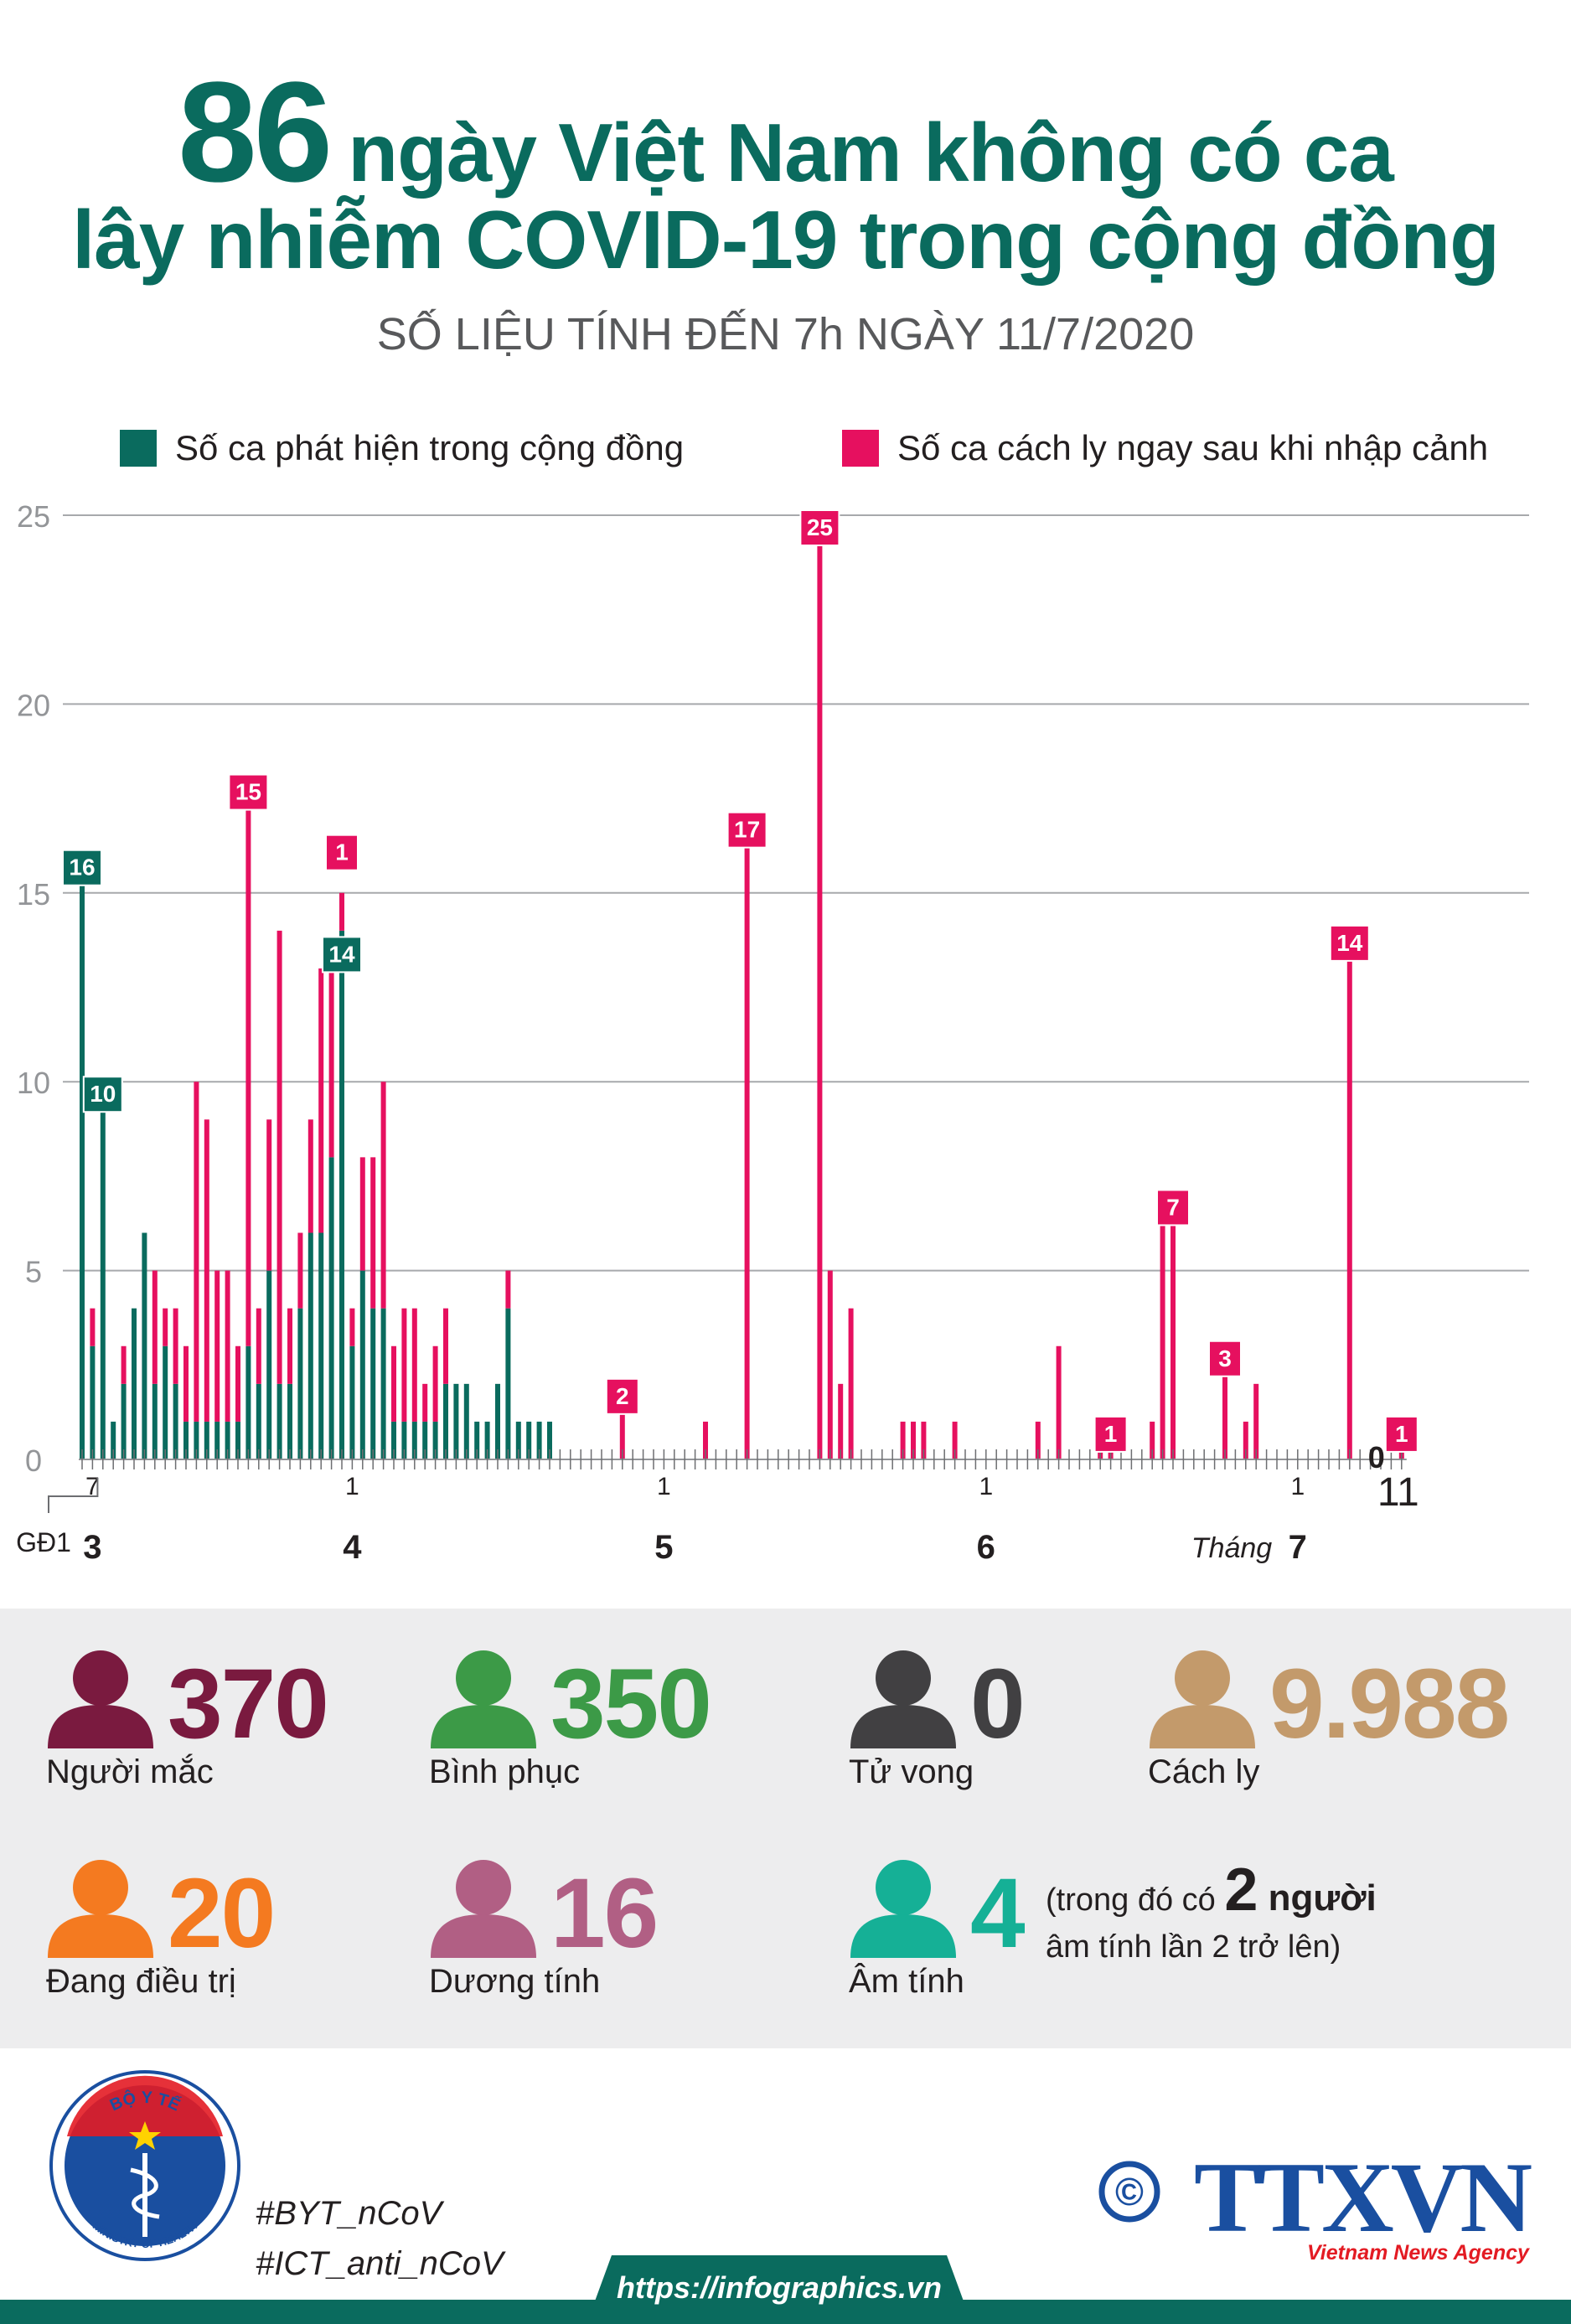  I want to click on hashtag-ict: #ICT_anti_nCoV, so click(380, 2263).